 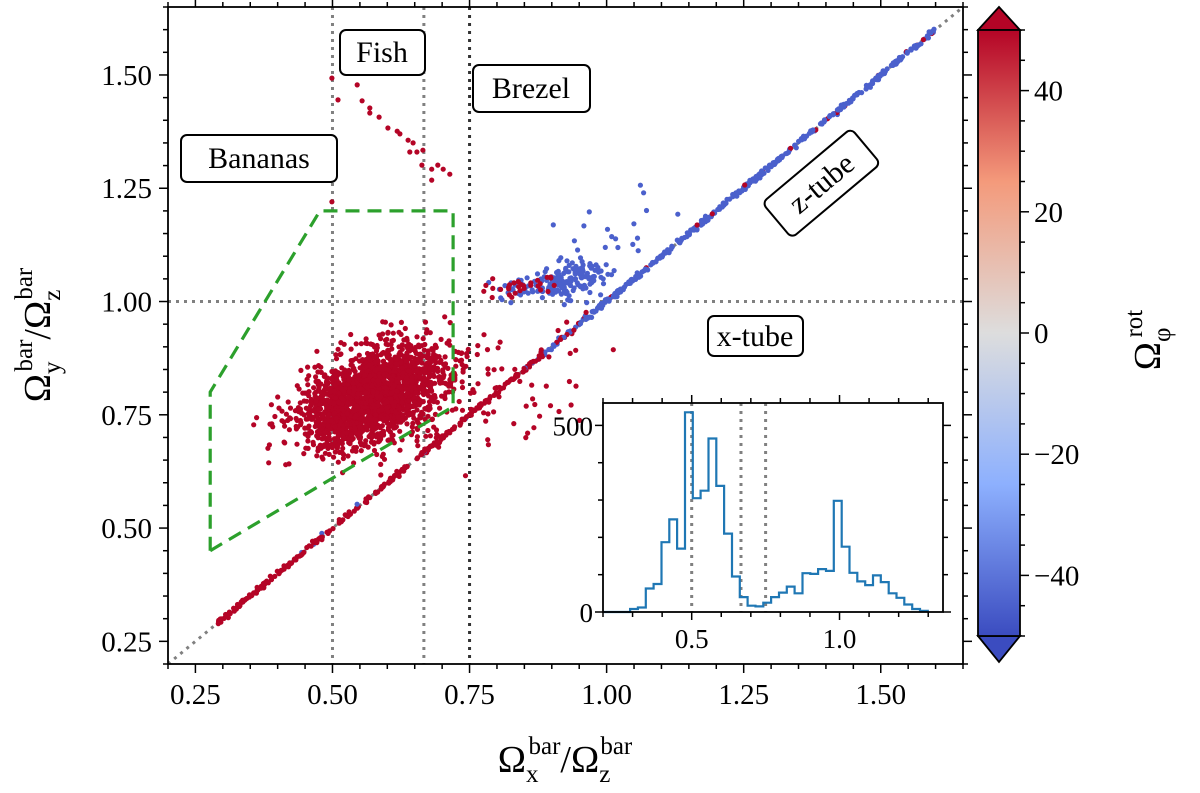 I want to click on x-tick-label: 1.00, so click(x=606, y=695).